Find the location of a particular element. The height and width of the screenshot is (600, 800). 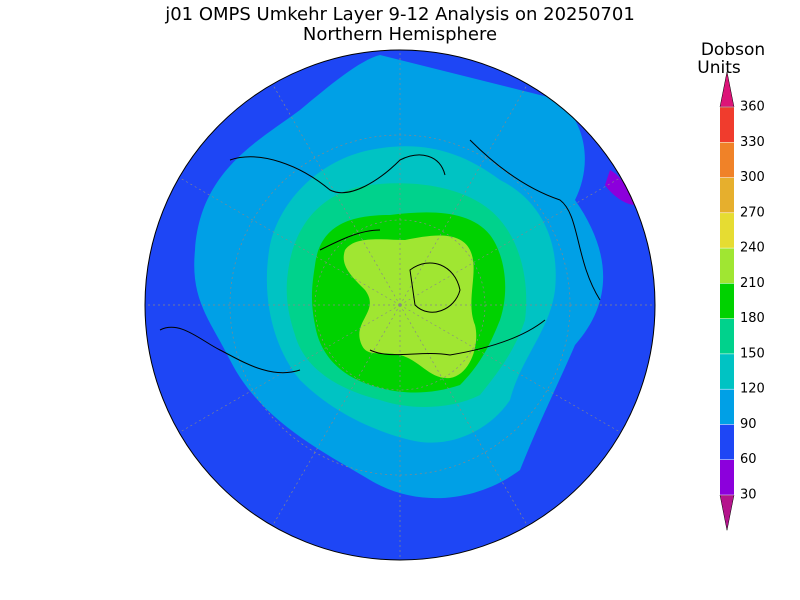

colorbar-tick-label: 270 is located at coordinates (752, 212).